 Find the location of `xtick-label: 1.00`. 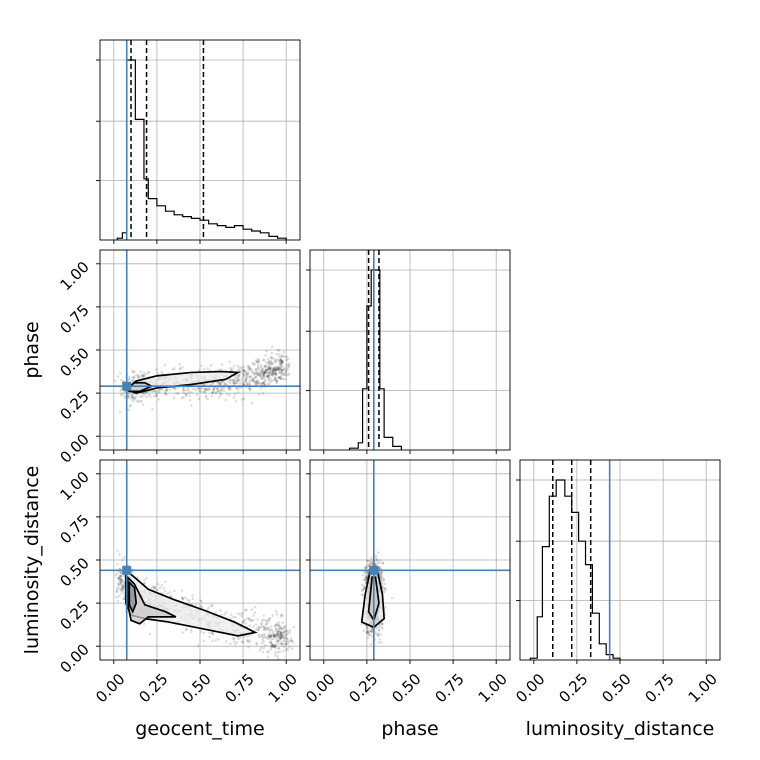

xtick-label: 1.00 is located at coordinates (493, 688).